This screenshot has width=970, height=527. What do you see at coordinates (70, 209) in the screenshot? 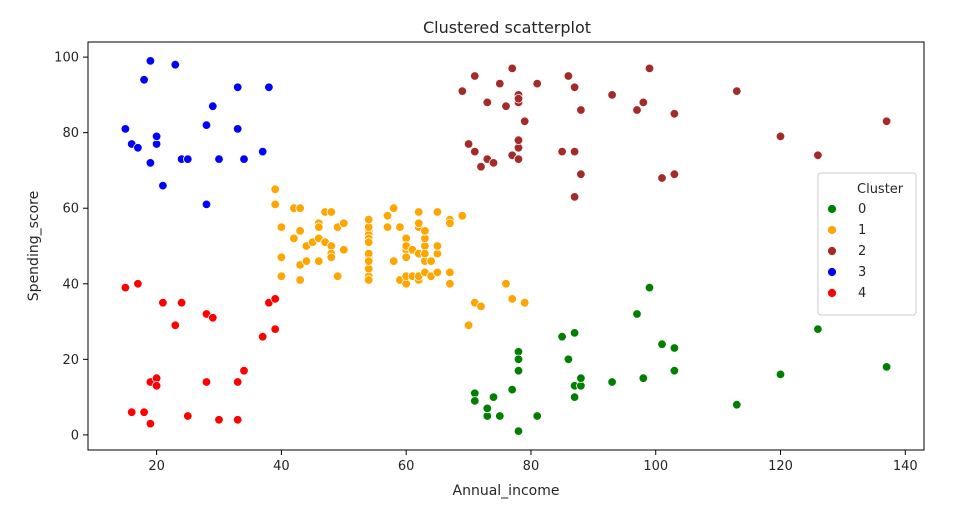
I see `y-tick-label: 60` at bounding box center [70, 209].